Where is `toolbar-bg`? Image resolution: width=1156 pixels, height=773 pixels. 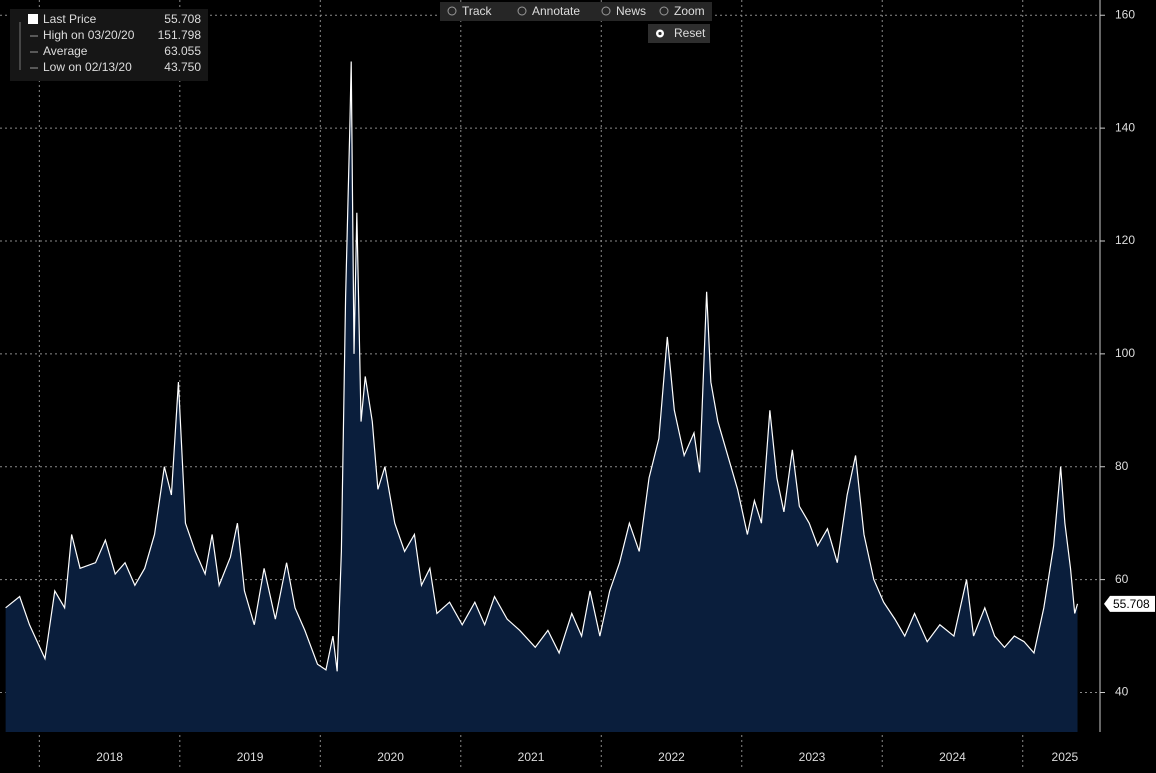 toolbar-bg is located at coordinates (576, 11).